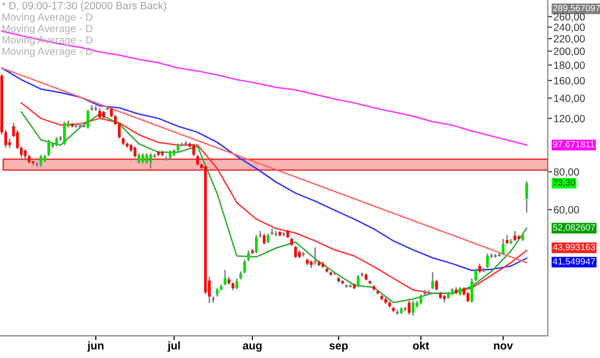  What do you see at coordinates (338, 347) in the screenshot?
I see `x-tick-label: sep` at bounding box center [338, 347].